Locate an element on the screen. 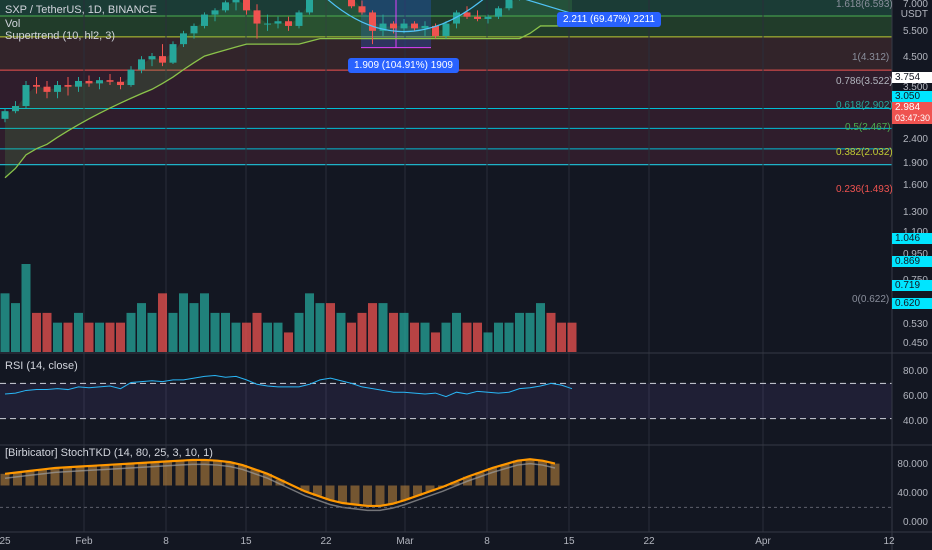  x-tick: 25 is located at coordinates (5, 541).